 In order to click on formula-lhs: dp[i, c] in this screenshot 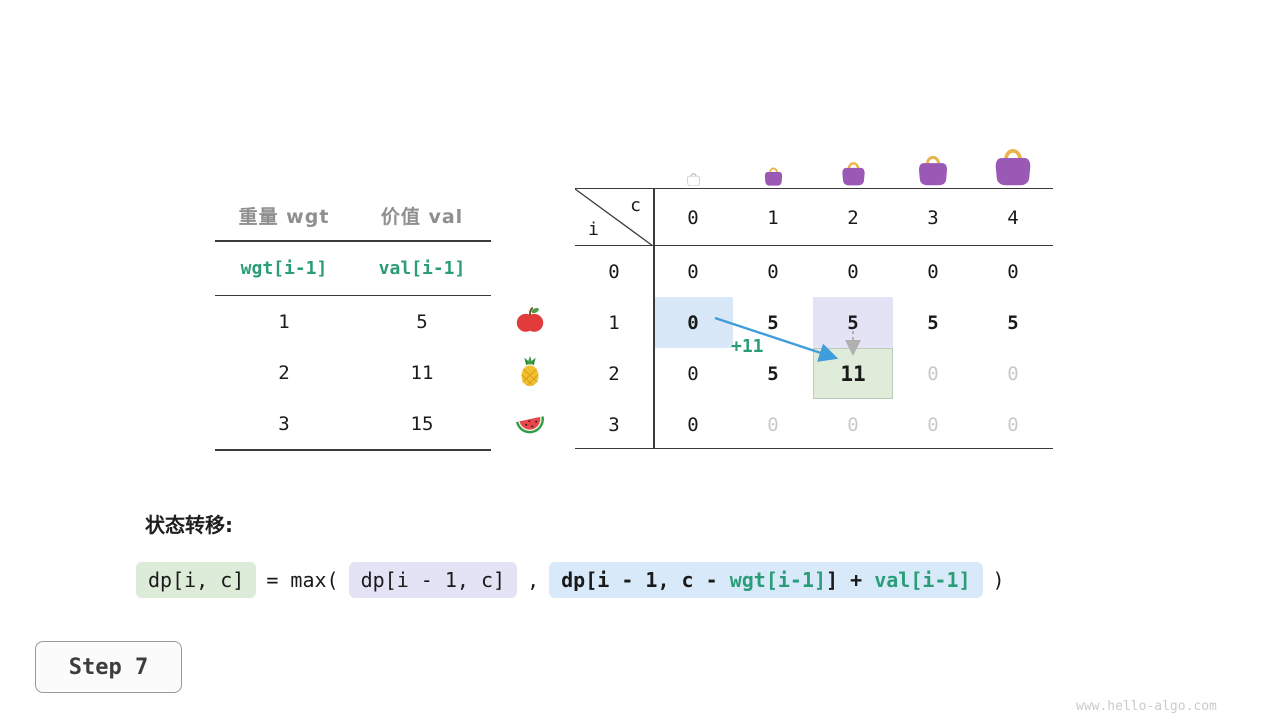, I will do `click(196, 580)`.